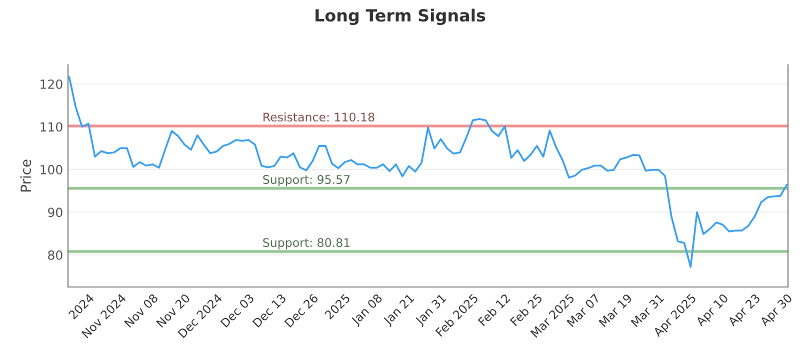 This screenshot has width=800, height=350. Describe the element at coordinates (51, 84) in the screenshot. I see `y-tick-label: 120` at that location.